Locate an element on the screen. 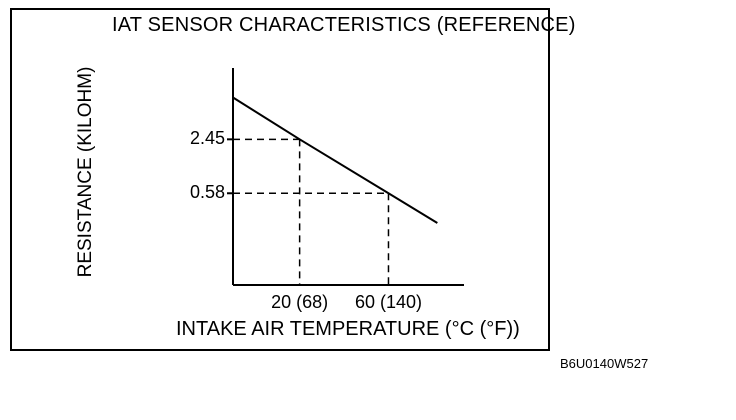 Image resolution: width=736 pixels, height=420 pixels. y-tick-label-0: 2.45 is located at coordinates (207, 138).